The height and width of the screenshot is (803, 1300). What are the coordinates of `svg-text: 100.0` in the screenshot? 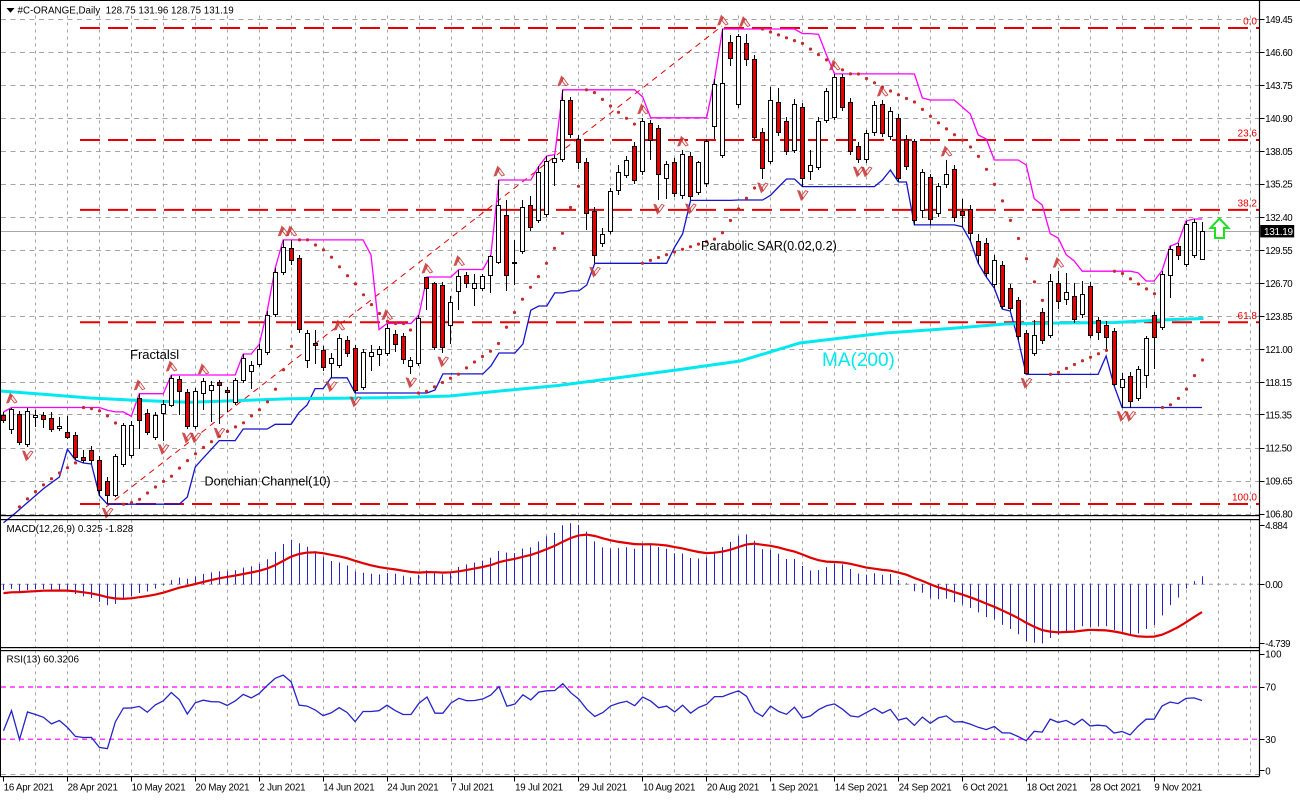 It's located at (1244, 498).